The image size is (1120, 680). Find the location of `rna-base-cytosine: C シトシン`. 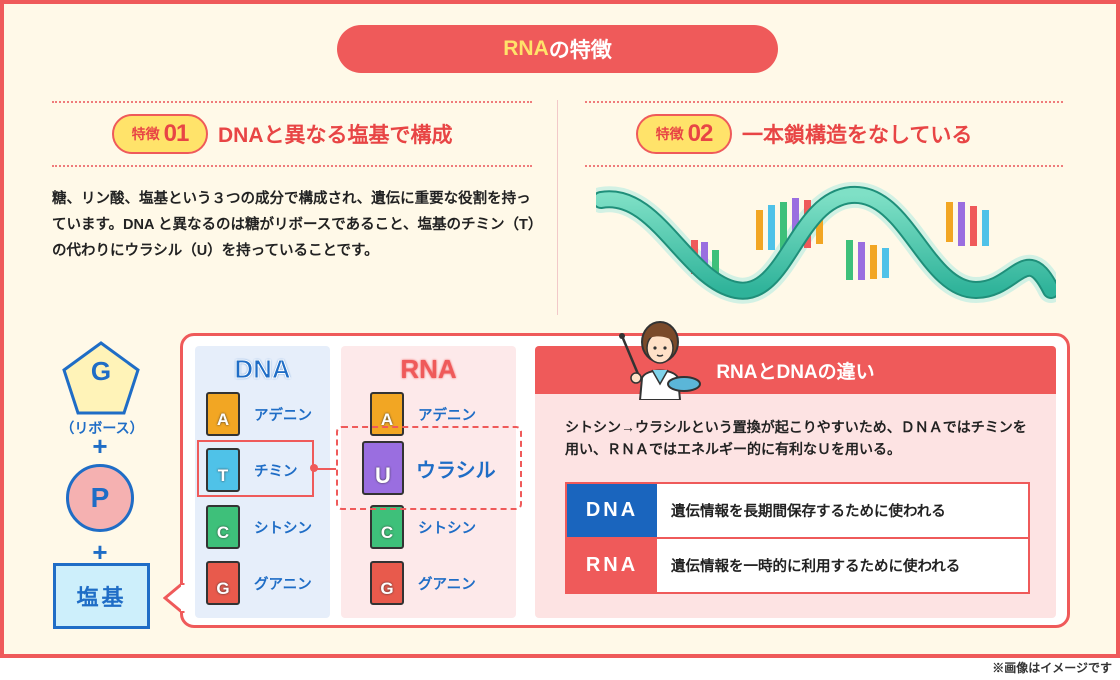

rna-base-cytosine: C シトシン is located at coordinates (423, 527).